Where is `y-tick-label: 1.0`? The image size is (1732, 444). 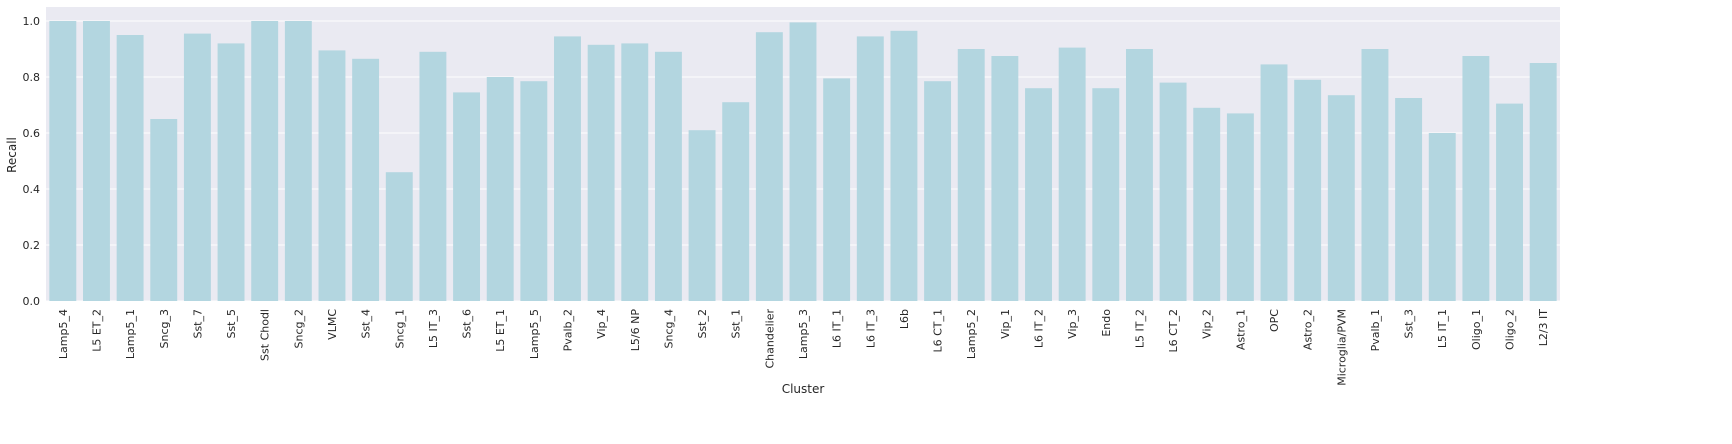
y-tick-label: 1.0 is located at coordinates (32, 21).